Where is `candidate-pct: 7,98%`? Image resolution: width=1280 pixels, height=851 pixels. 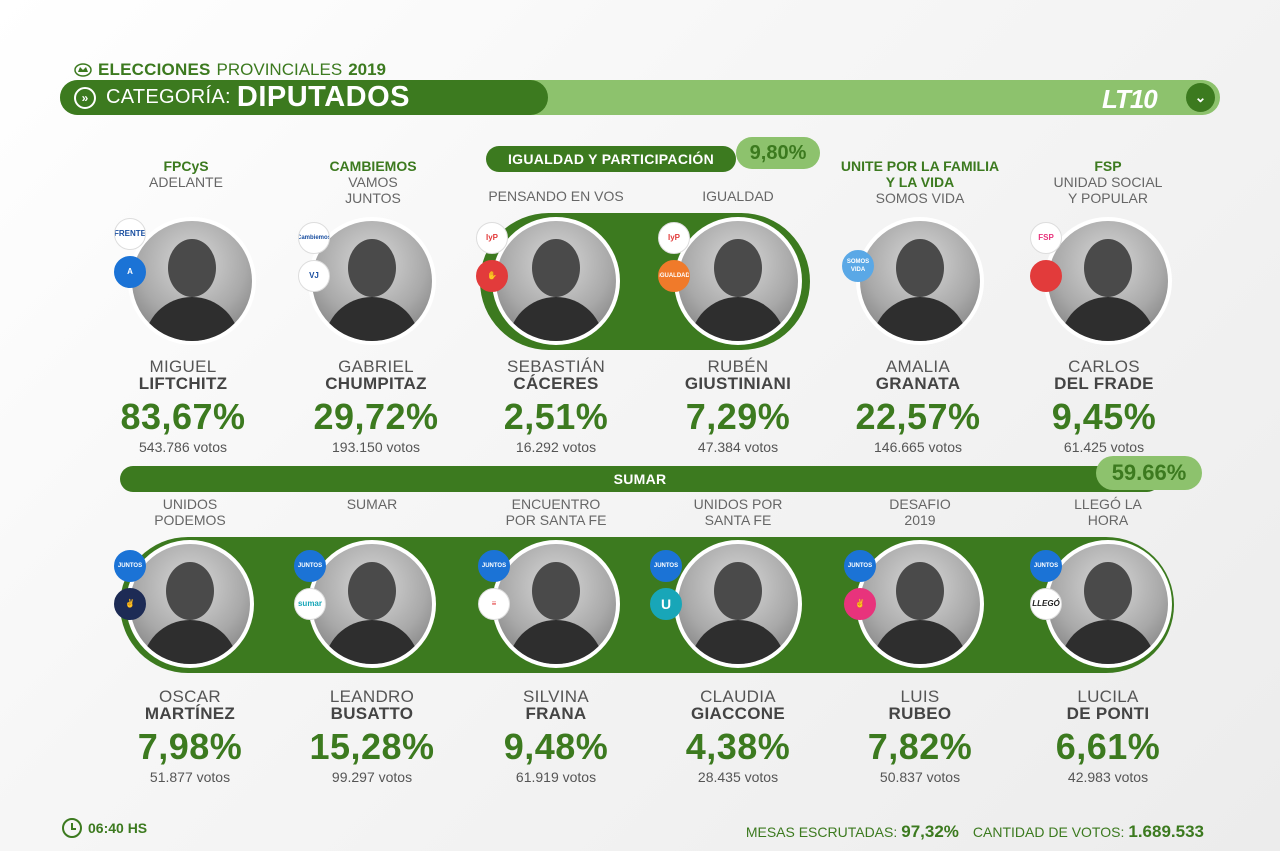 candidate-pct: 7,98% is located at coordinates (190, 746).